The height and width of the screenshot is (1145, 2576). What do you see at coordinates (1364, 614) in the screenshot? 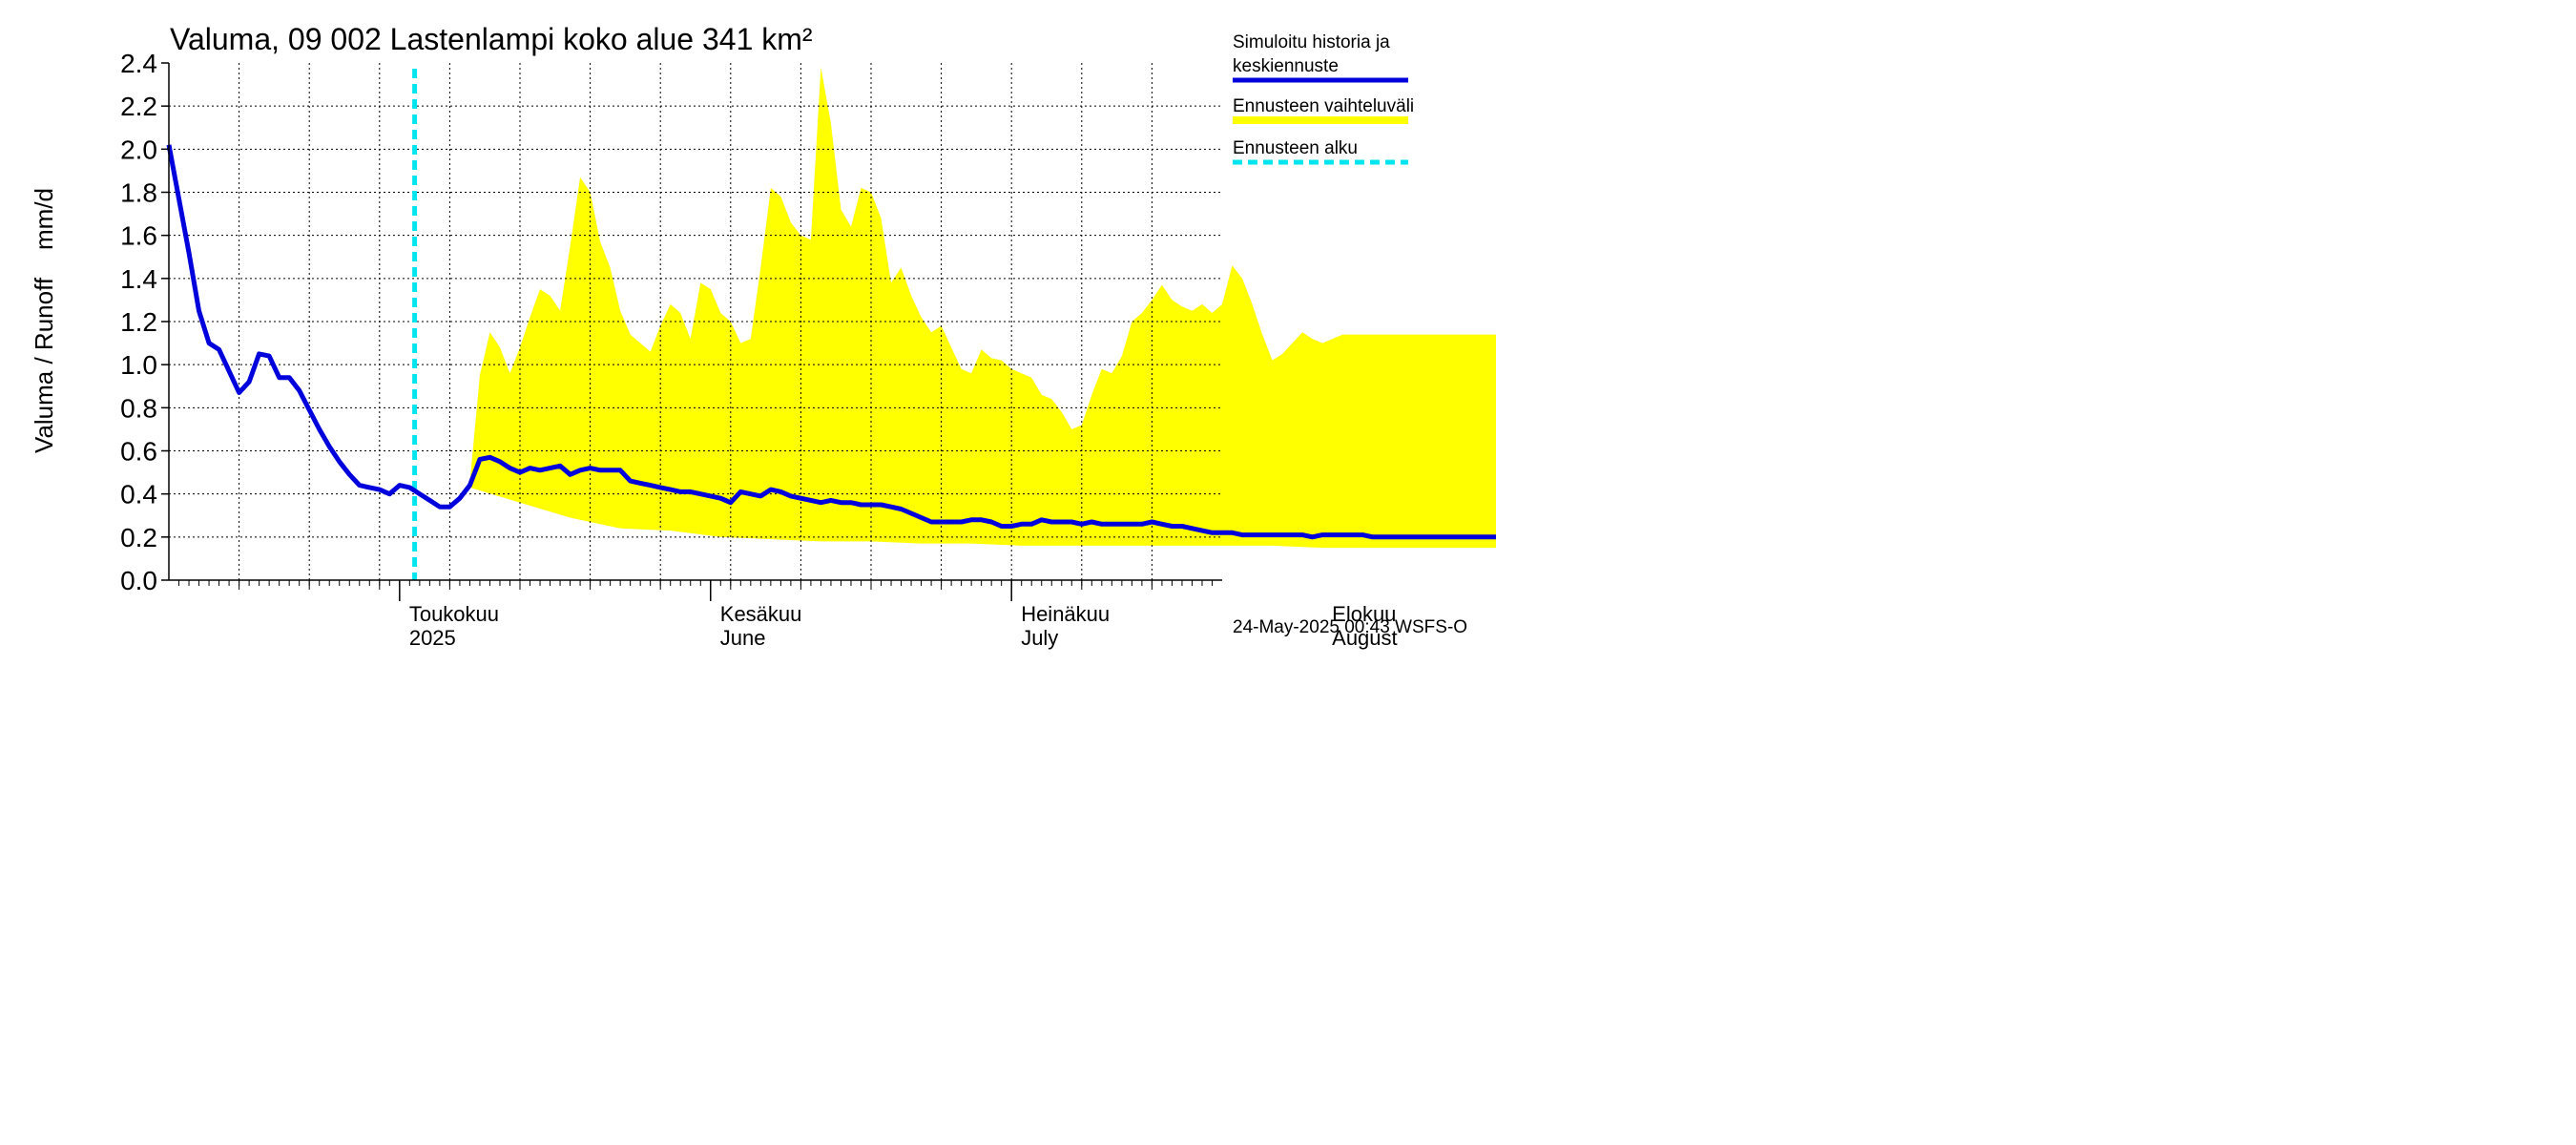
I see `x-month-label: Elokuu` at bounding box center [1364, 614].